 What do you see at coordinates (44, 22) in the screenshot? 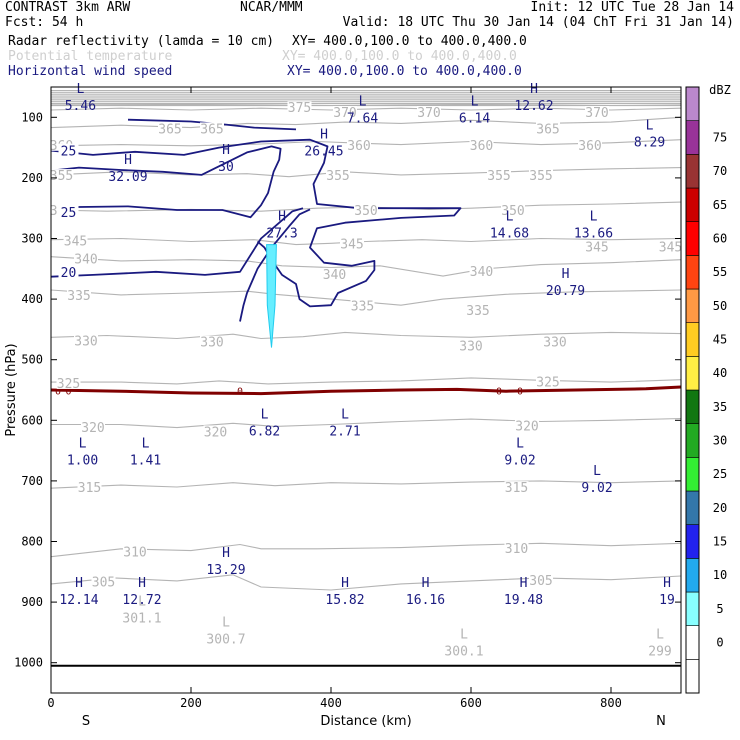
I see `header-forecast: Fcst: 54 h` at bounding box center [44, 22].